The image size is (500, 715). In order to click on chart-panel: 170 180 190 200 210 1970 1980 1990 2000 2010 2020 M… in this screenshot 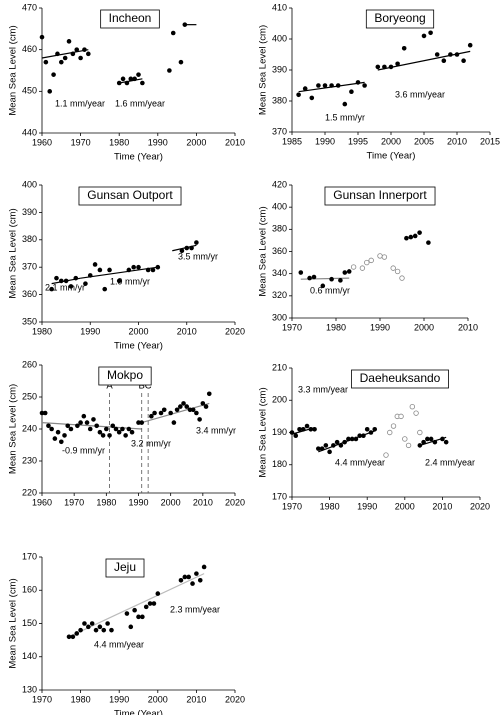, I will do `click(374, 436)`.